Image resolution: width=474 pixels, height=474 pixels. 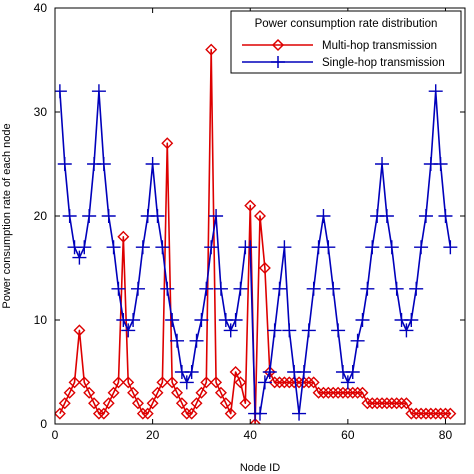 What do you see at coordinates (43, 424) in the screenshot?
I see `y-tick-label: 0` at bounding box center [43, 424].